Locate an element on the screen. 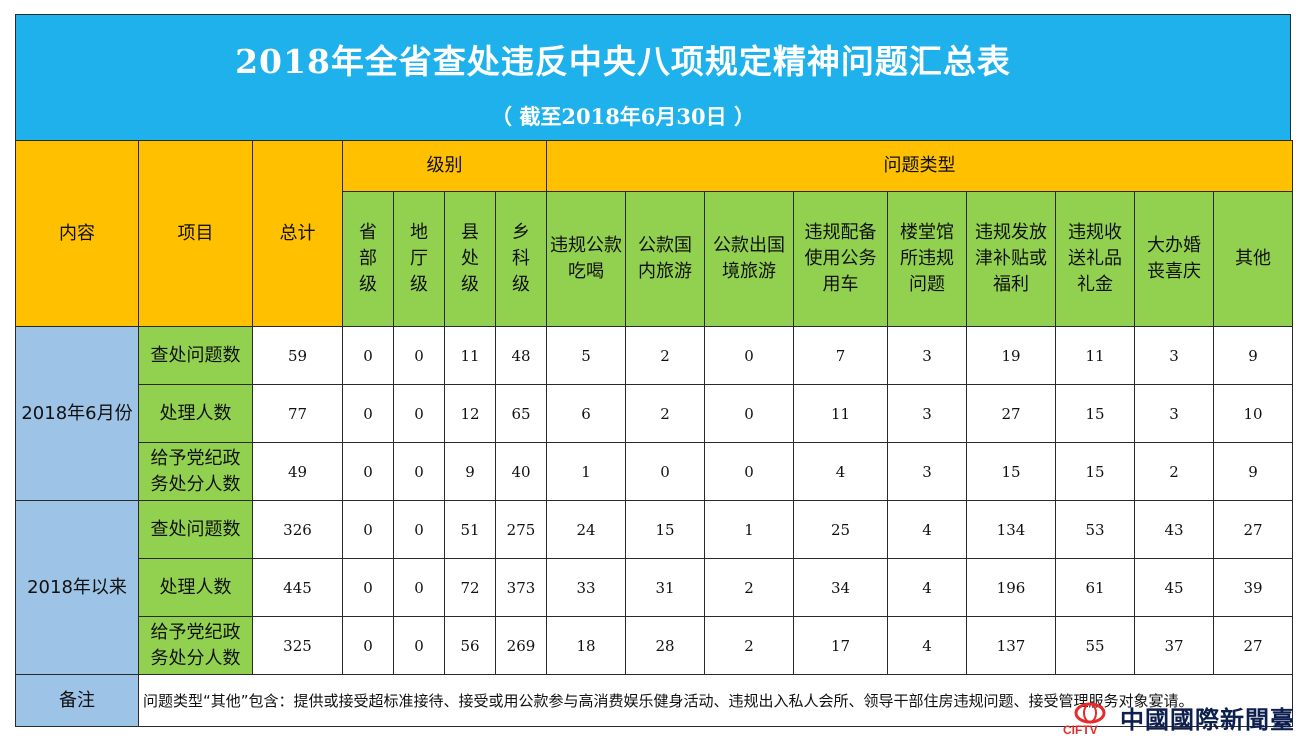  data-cell: 25 is located at coordinates (840, 529).